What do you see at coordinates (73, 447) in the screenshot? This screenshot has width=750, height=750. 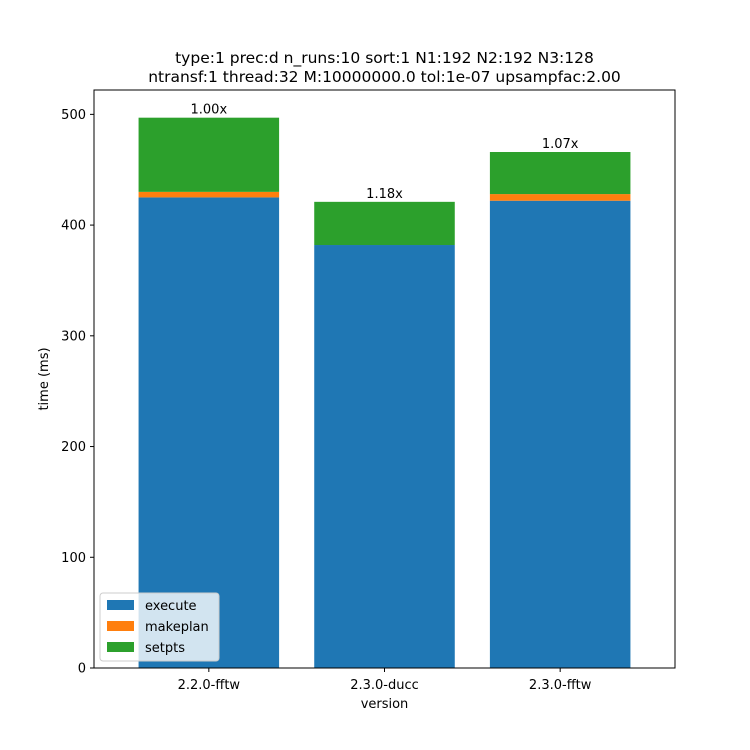 I see `y-tick-label: 200` at bounding box center [73, 447].